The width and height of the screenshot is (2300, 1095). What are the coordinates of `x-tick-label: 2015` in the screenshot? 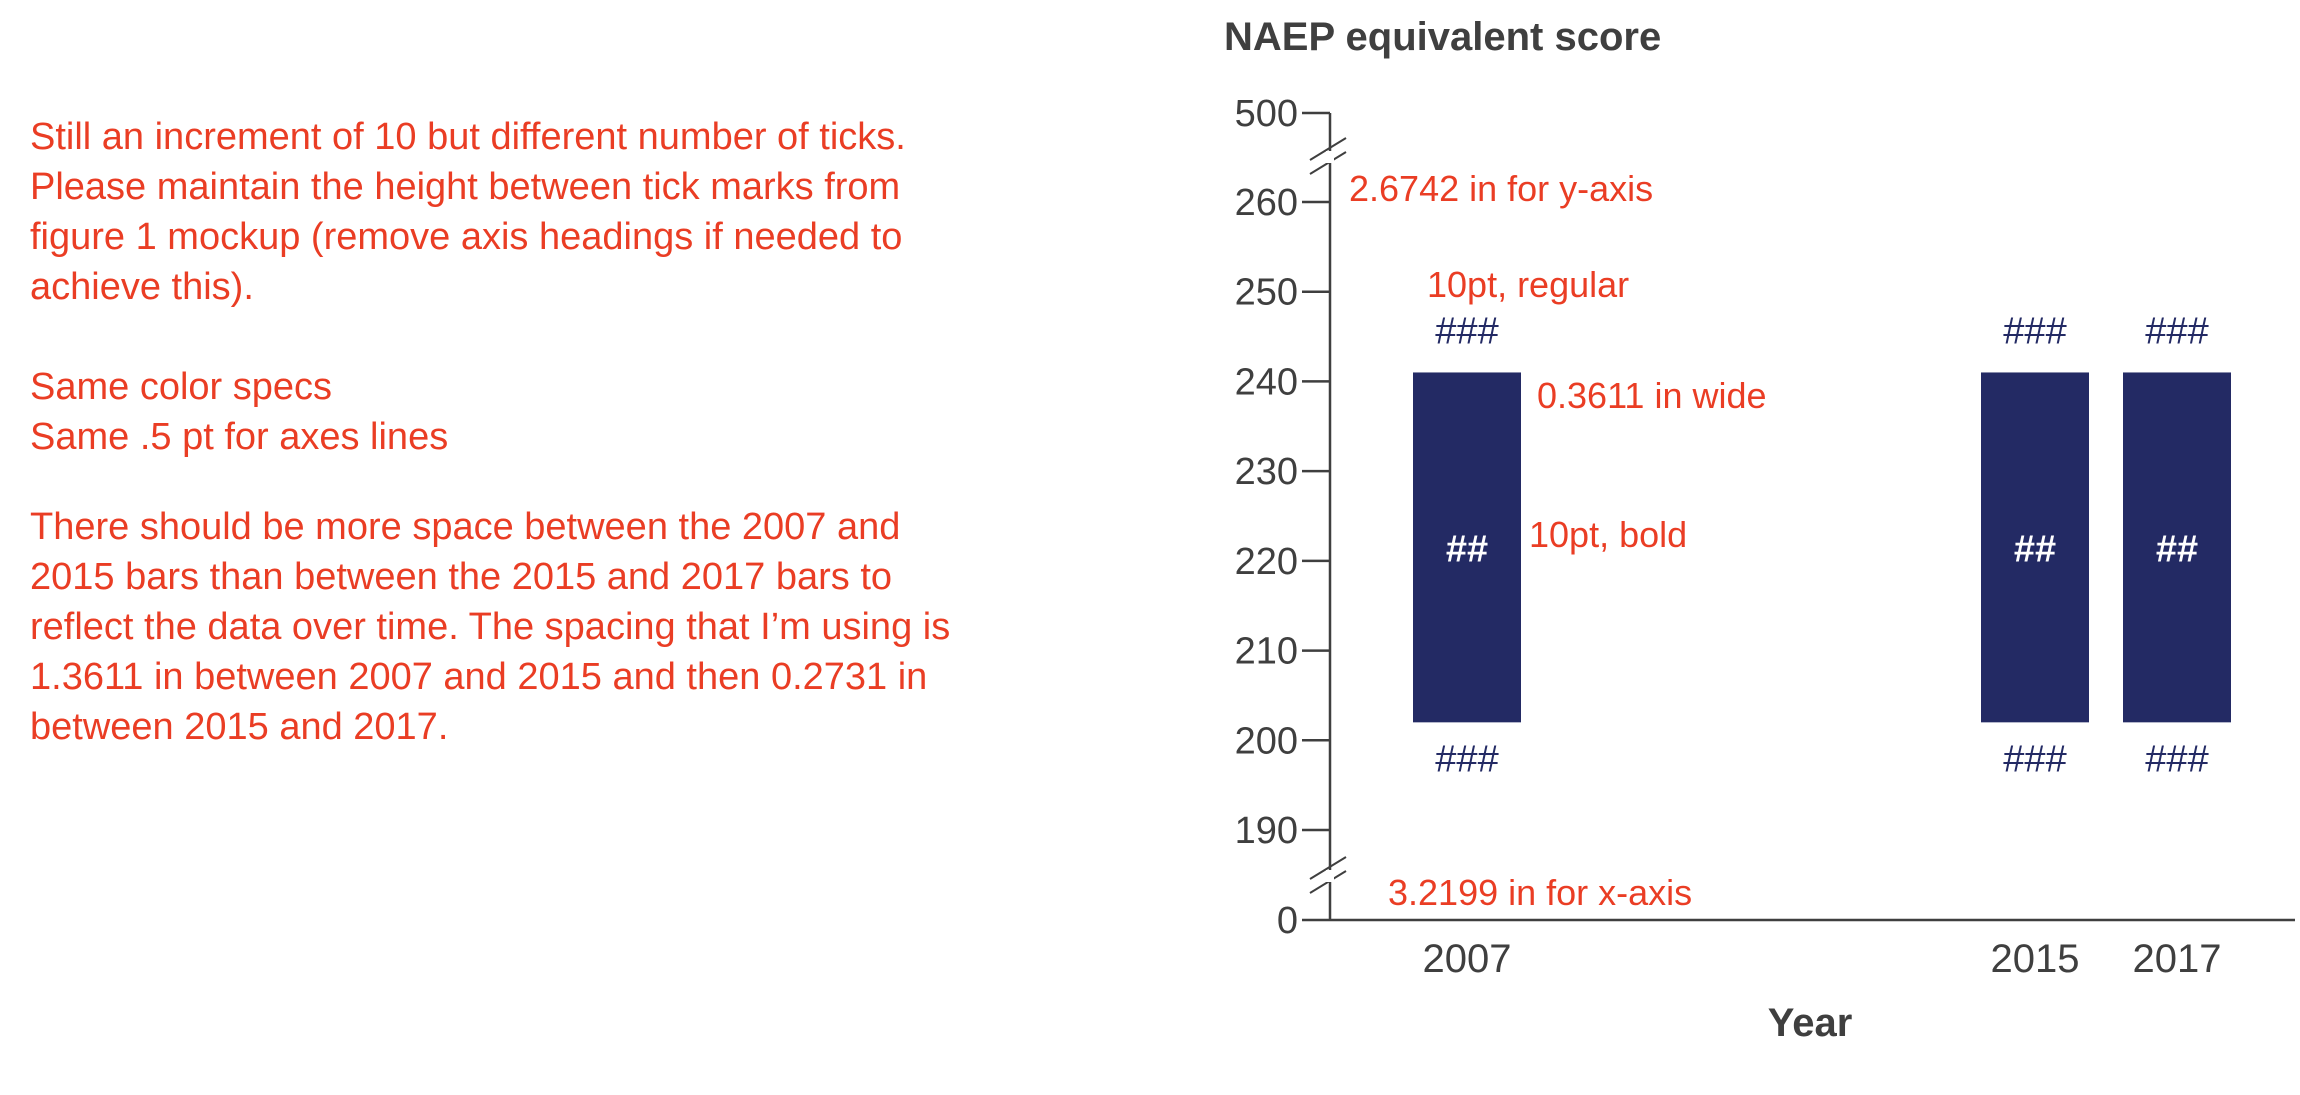 It's located at (2035, 959).